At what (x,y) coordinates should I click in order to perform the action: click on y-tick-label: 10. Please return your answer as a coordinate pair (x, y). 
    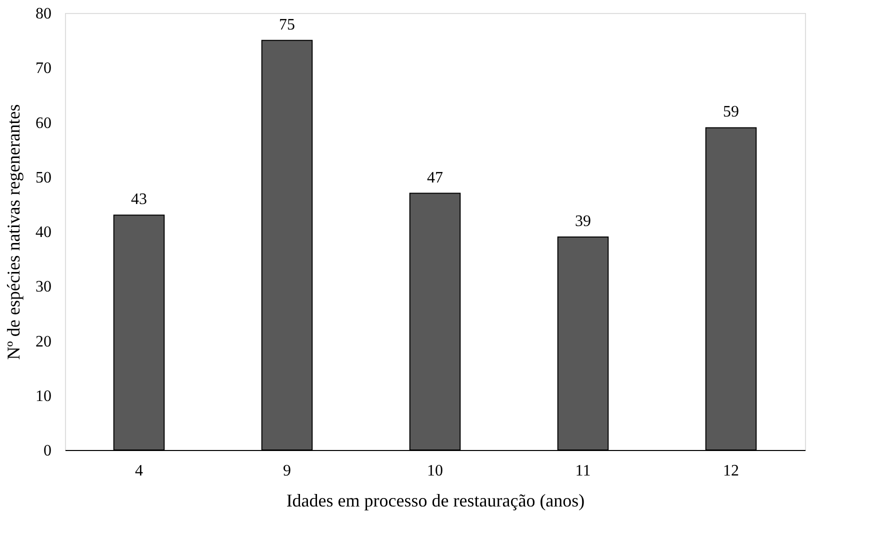
    Looking at the image, I should click on (44, 396).